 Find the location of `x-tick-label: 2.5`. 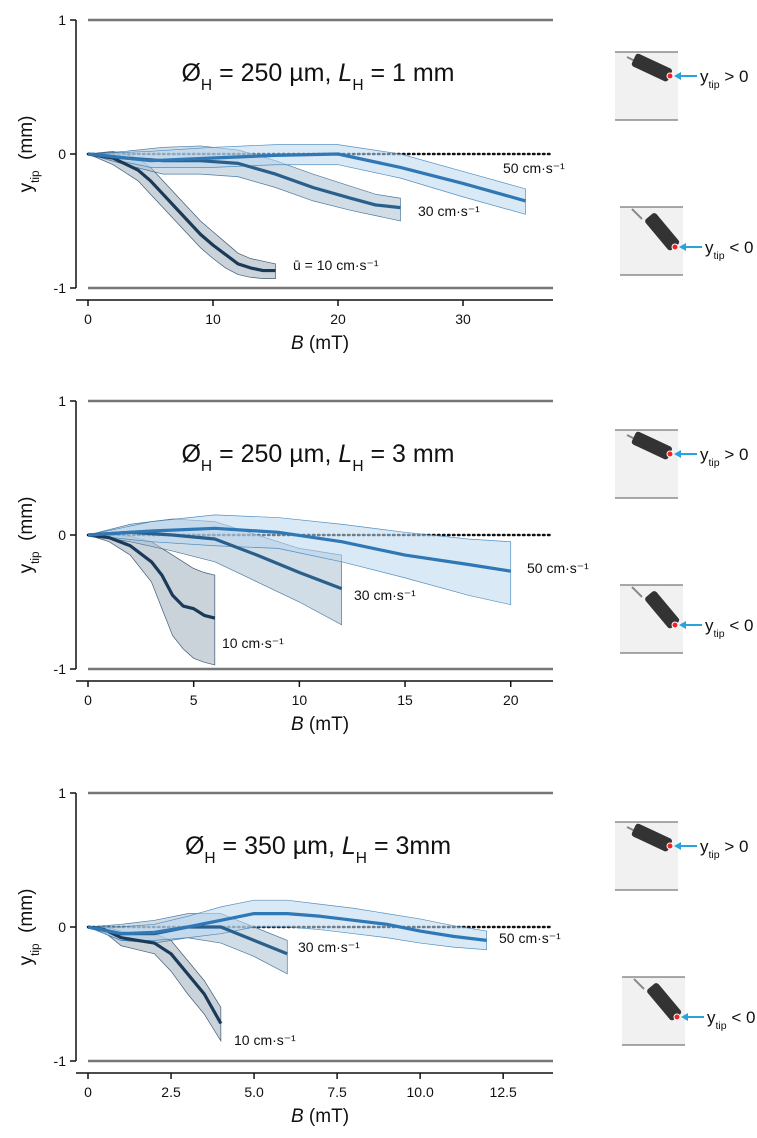

x-tick-label: 2.5 is located at coordinates (171, 1092).